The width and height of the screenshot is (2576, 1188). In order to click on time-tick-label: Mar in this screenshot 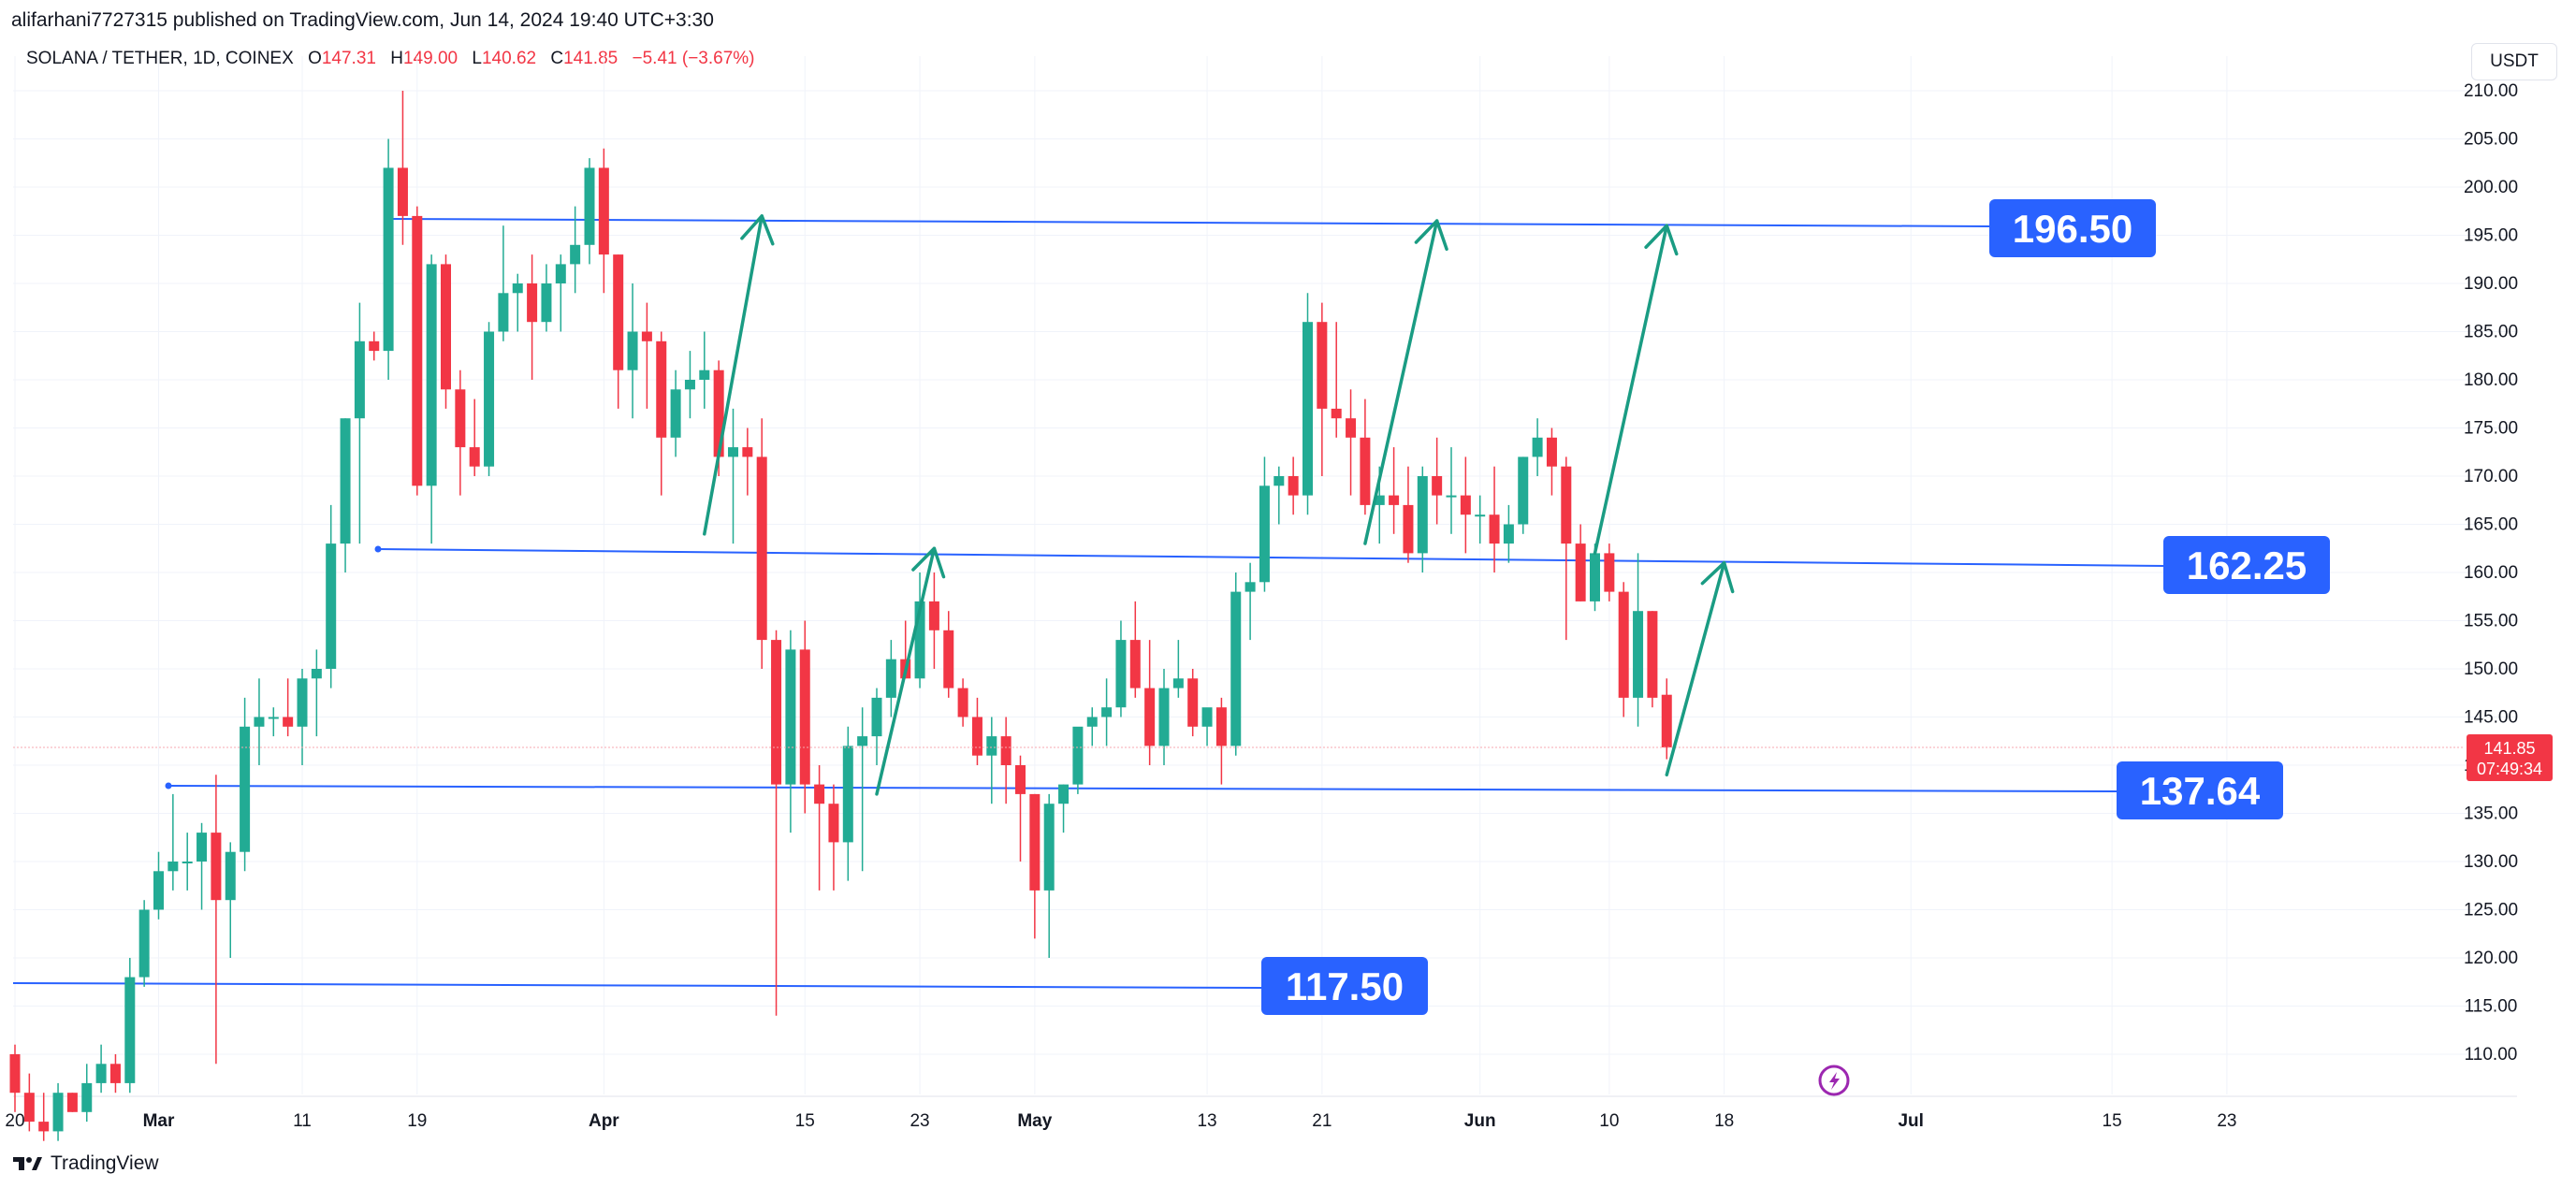, I will do `click(159, 1121)`.